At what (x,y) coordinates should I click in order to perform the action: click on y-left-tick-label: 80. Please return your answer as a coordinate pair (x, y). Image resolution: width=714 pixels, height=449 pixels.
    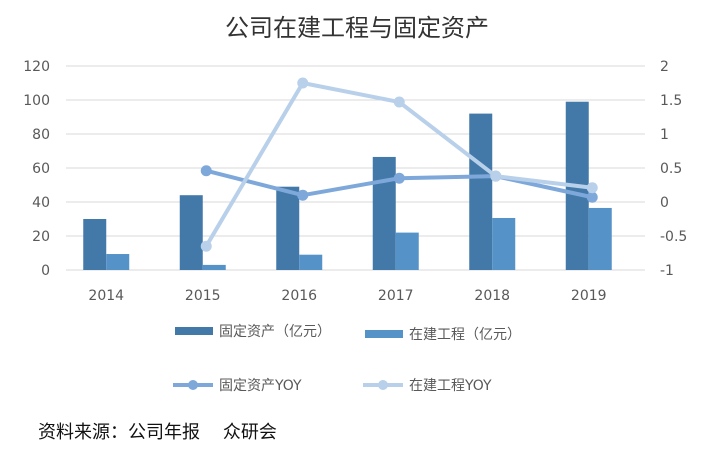
    Looking at the image, I should click on (41, 135).